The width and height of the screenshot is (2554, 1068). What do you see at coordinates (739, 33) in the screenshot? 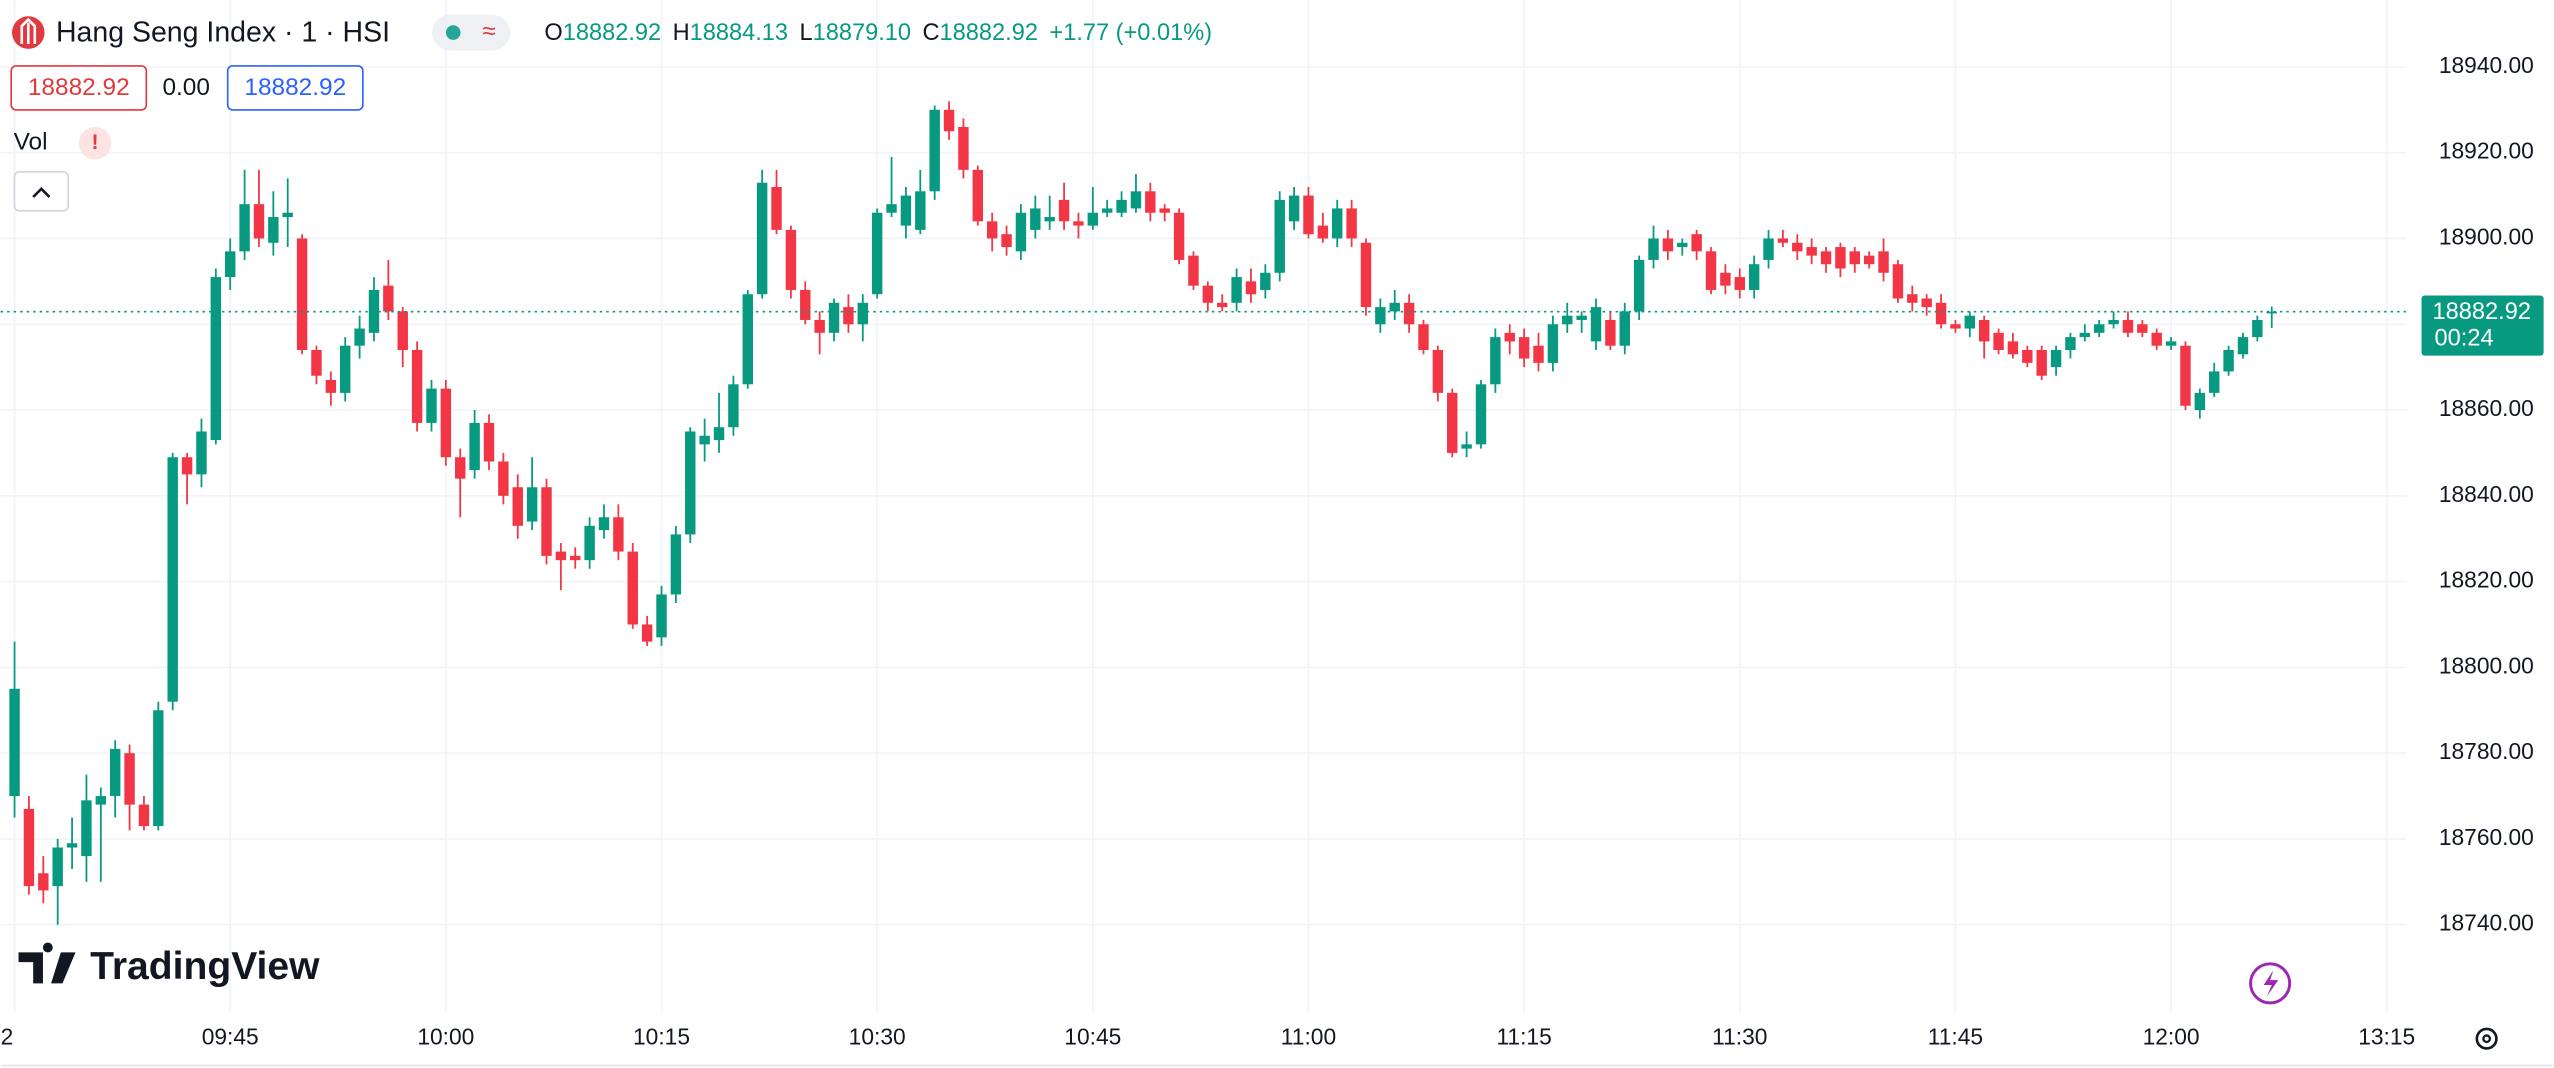
I see `ohlc-value: 18884.13` at bounding box center [739, 33].